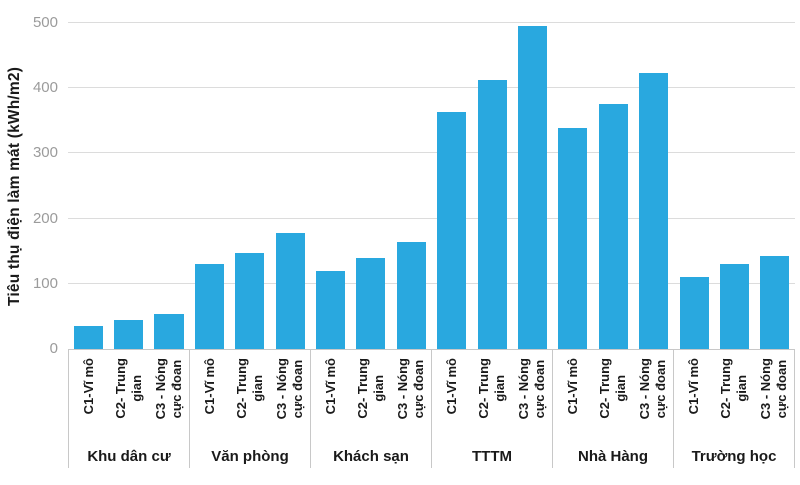 The width and height of the screenshot is (800, 485). I want to click on y-tick-label: 500, so click(45, 22).